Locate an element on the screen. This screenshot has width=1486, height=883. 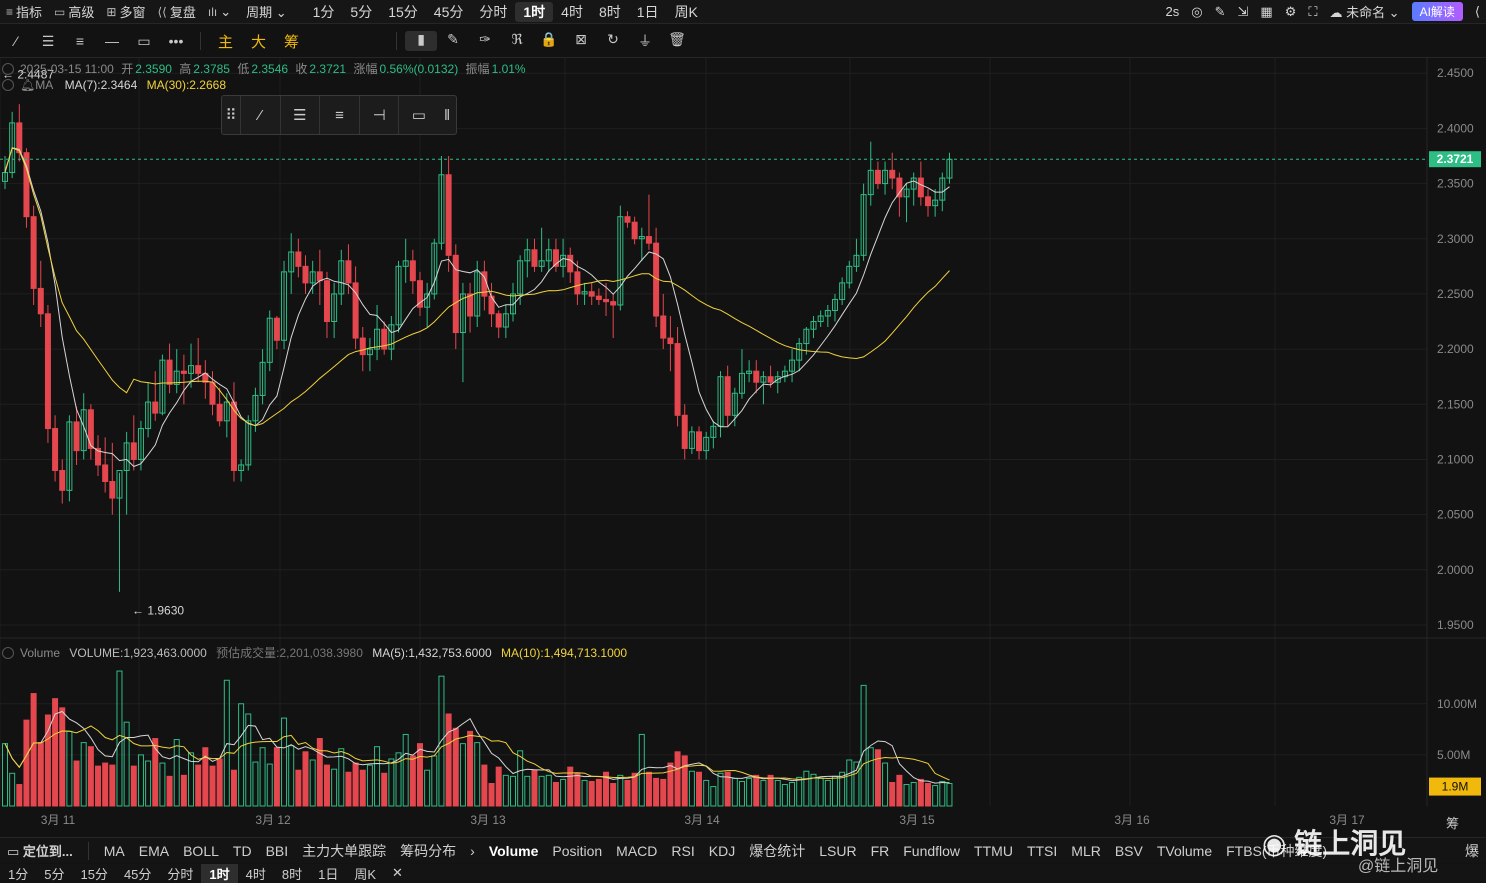
indicator-tab-6: 筹码分布 is located at coordinates (428, 850).